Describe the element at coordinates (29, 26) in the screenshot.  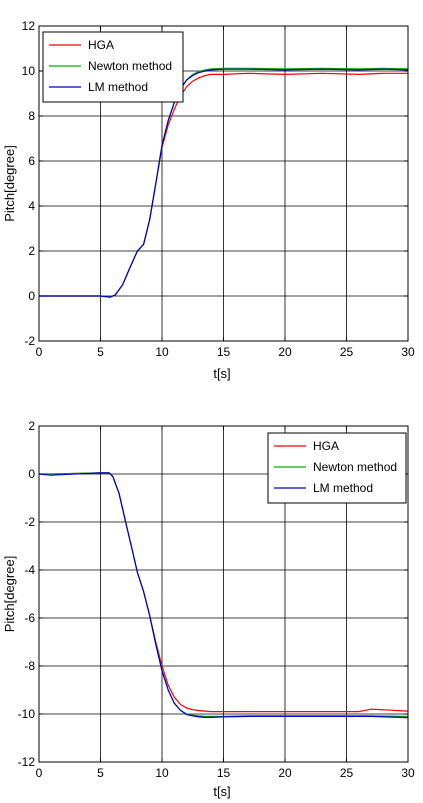
I see `y-tick-label: 12` at that location.